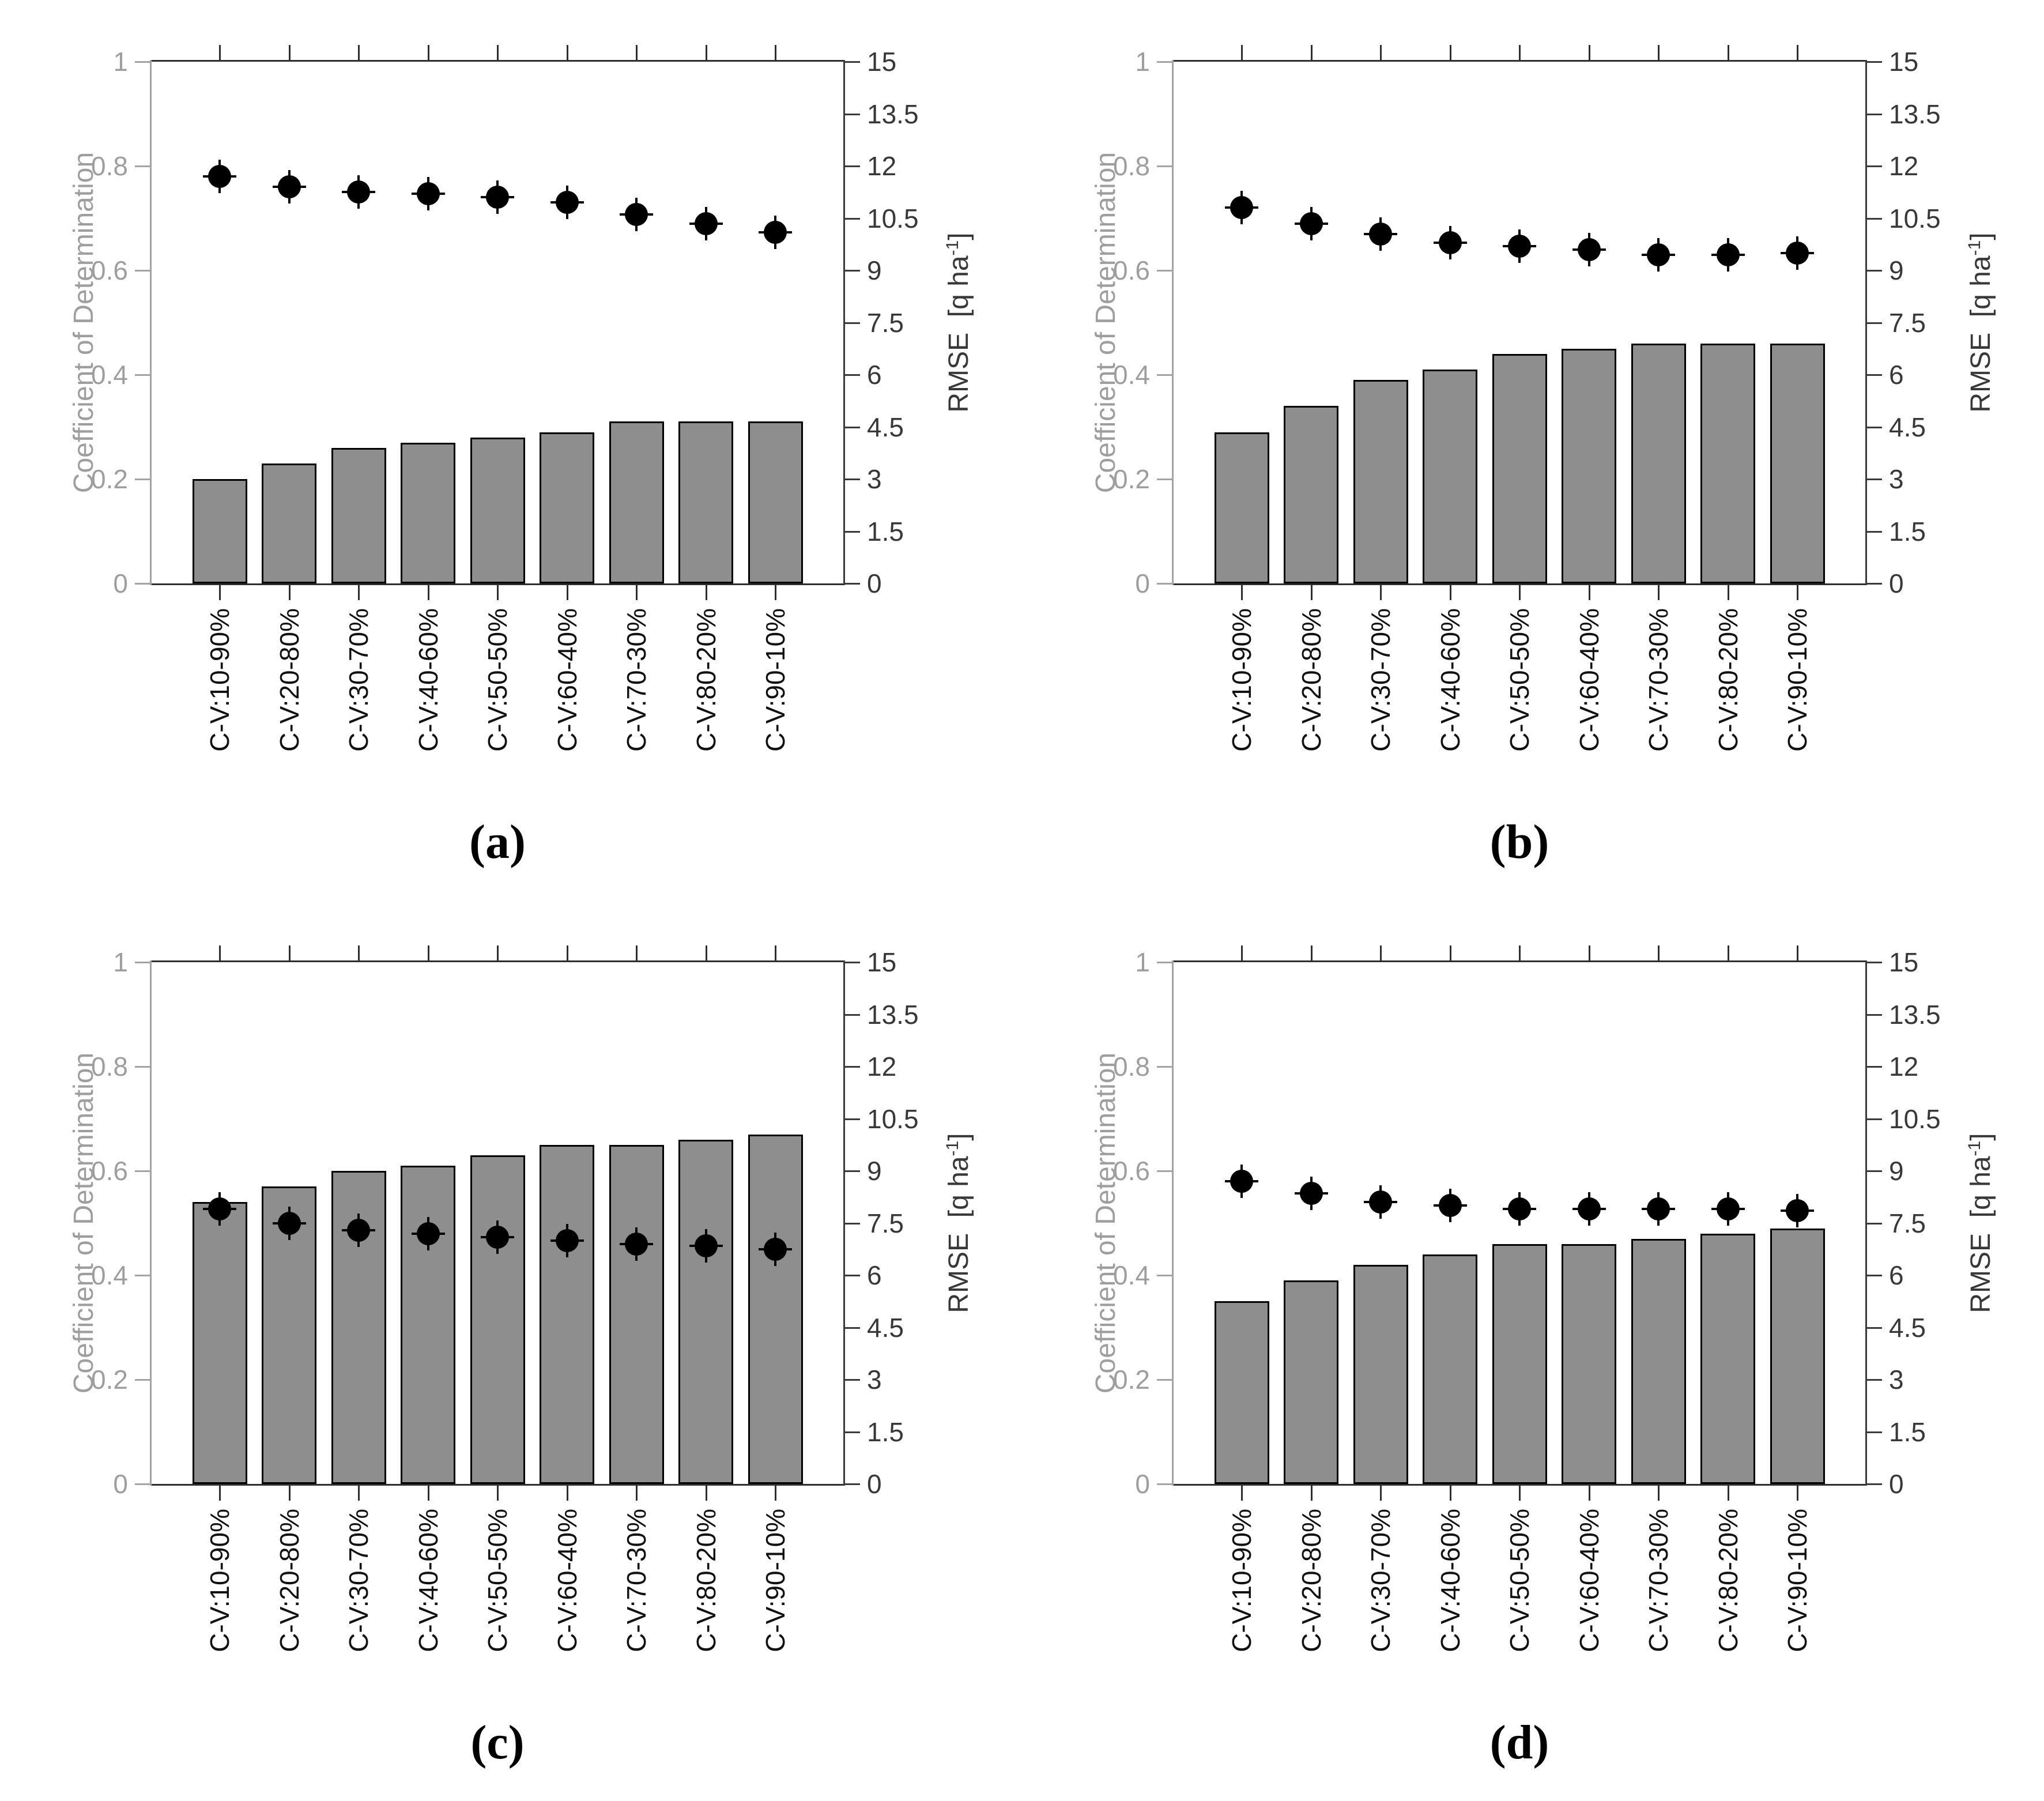 This screenshot has height=1801, width=2044. I want to click on x-tick-label: C-V:10-90%, so click(220, 1580).